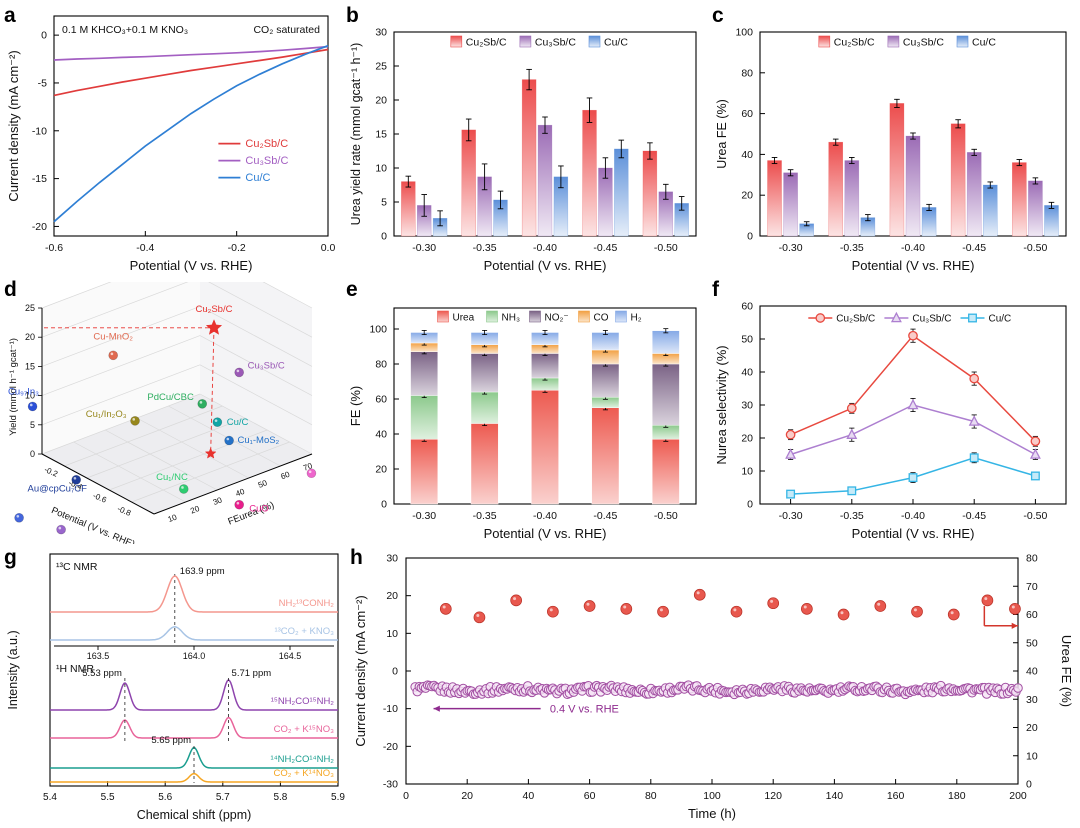  What do you see at coordinates (165, 797) in the screenshot?
I see `svg-text: 5.6` at bounding box center [165, 797].